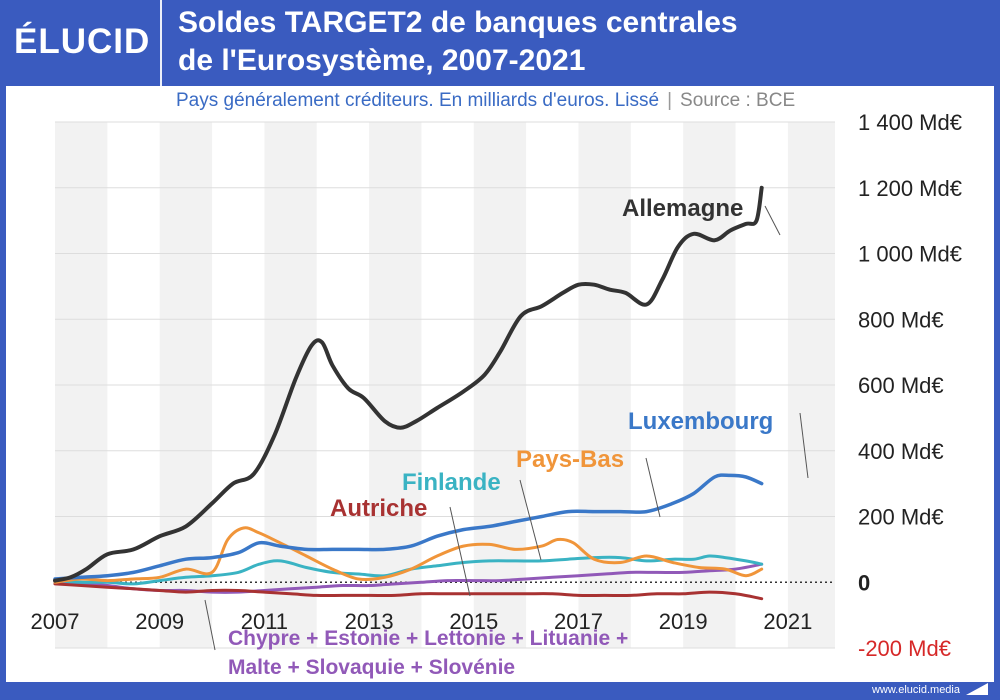 The height and width of the screenshot is (700, 1000). Describe the element at coordinates (382, 60) in the screenshot. I see `chart-title-line-2: de l'Eurosystème, 2007-2021` at that location.